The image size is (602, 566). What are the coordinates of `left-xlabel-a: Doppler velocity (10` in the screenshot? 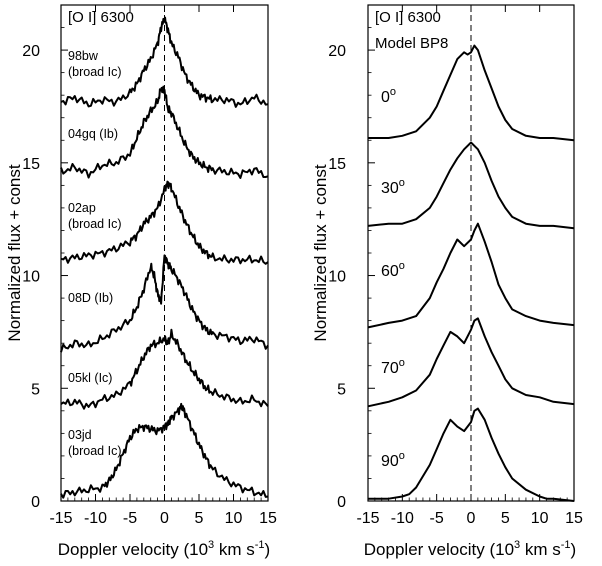 It's located at (133, 549).